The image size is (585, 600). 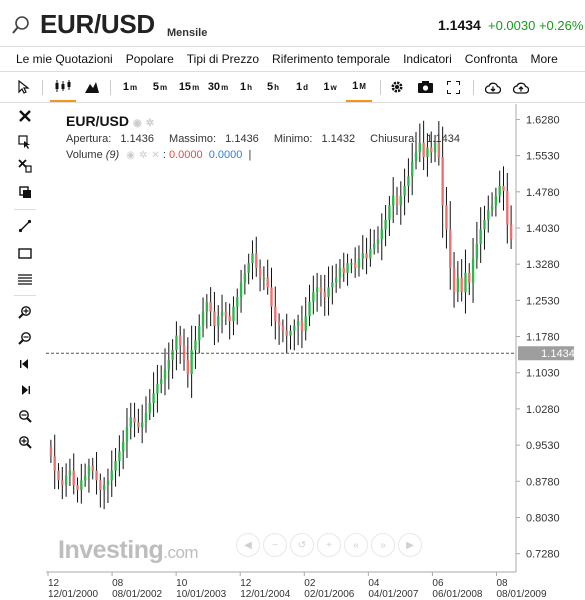 I want to click on zoom-out-icon, so click(x=25, y=338).